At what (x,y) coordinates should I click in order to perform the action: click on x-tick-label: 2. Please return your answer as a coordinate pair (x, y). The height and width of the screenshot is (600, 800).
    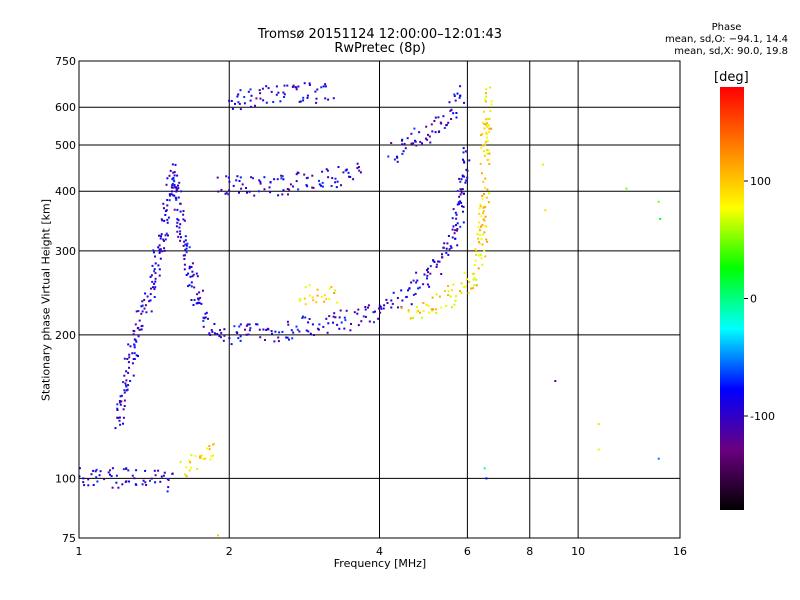
    Looking at the image, I should click on (229, 551).